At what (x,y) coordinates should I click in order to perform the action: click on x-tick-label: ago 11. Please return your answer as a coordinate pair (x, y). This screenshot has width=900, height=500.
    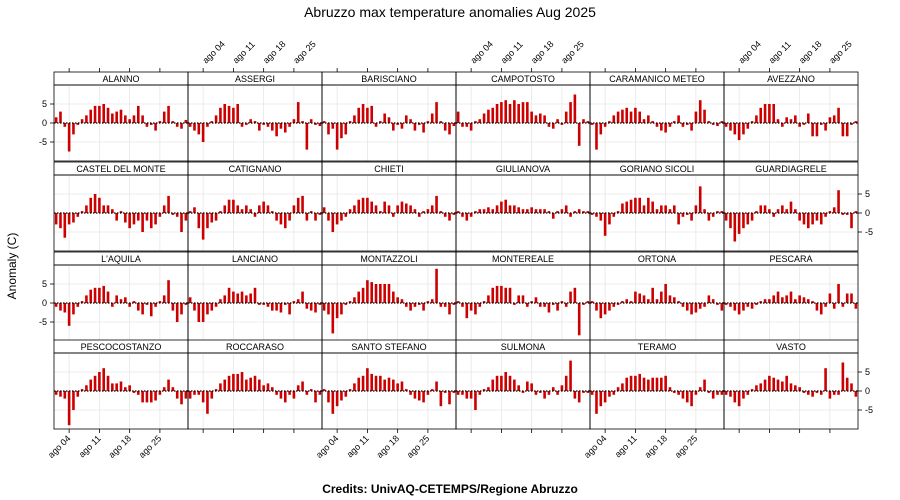
    Looking at the image, I should click on (780, 52).